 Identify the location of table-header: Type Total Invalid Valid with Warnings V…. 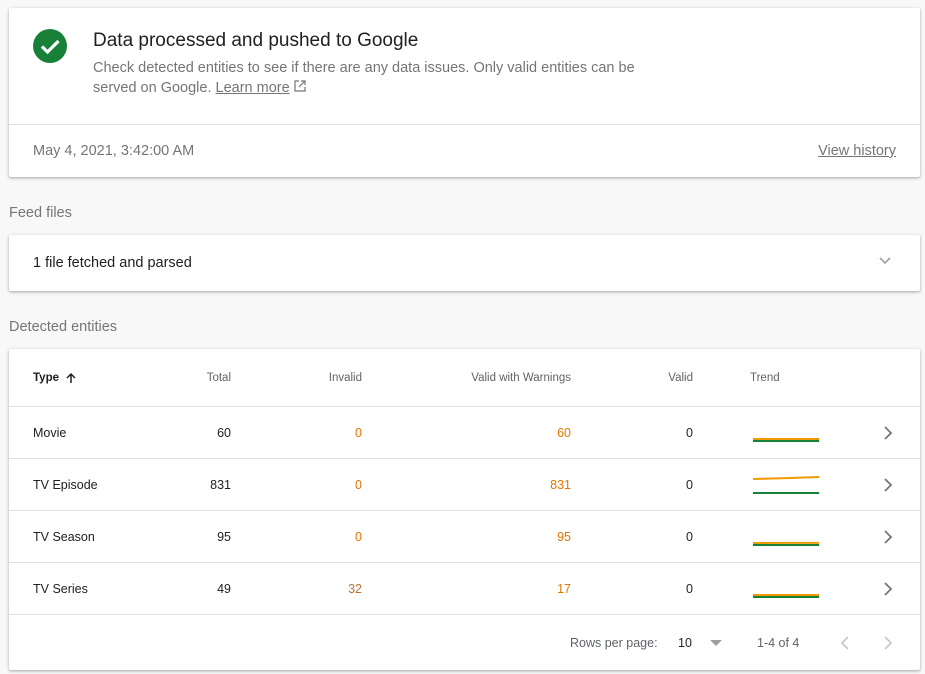
(464, 378).